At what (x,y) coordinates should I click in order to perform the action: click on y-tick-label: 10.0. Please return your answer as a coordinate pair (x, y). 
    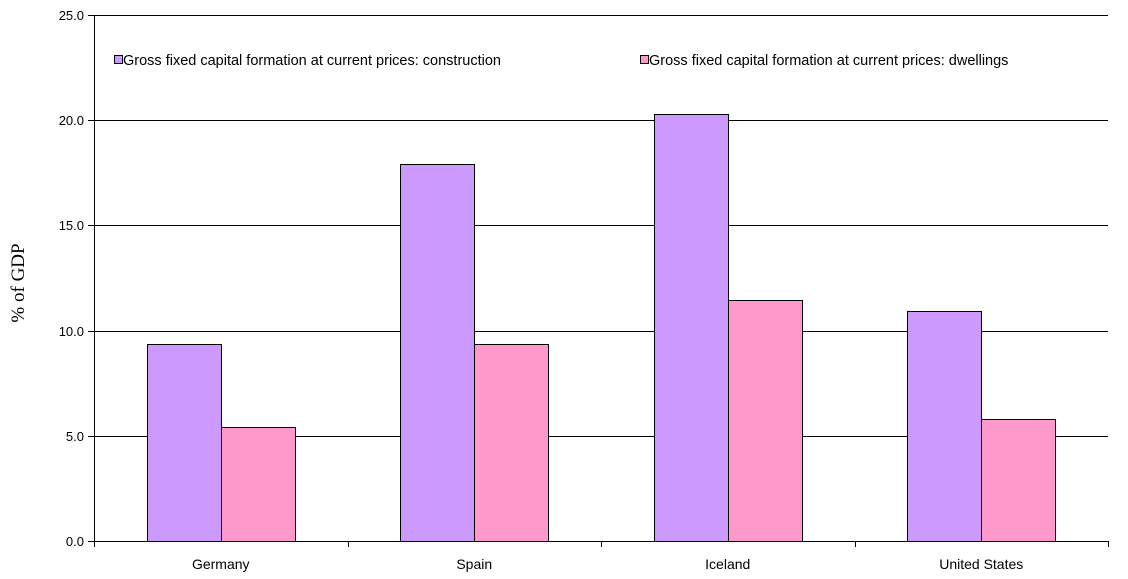
    Looking at the image, I should click on (71, 331).